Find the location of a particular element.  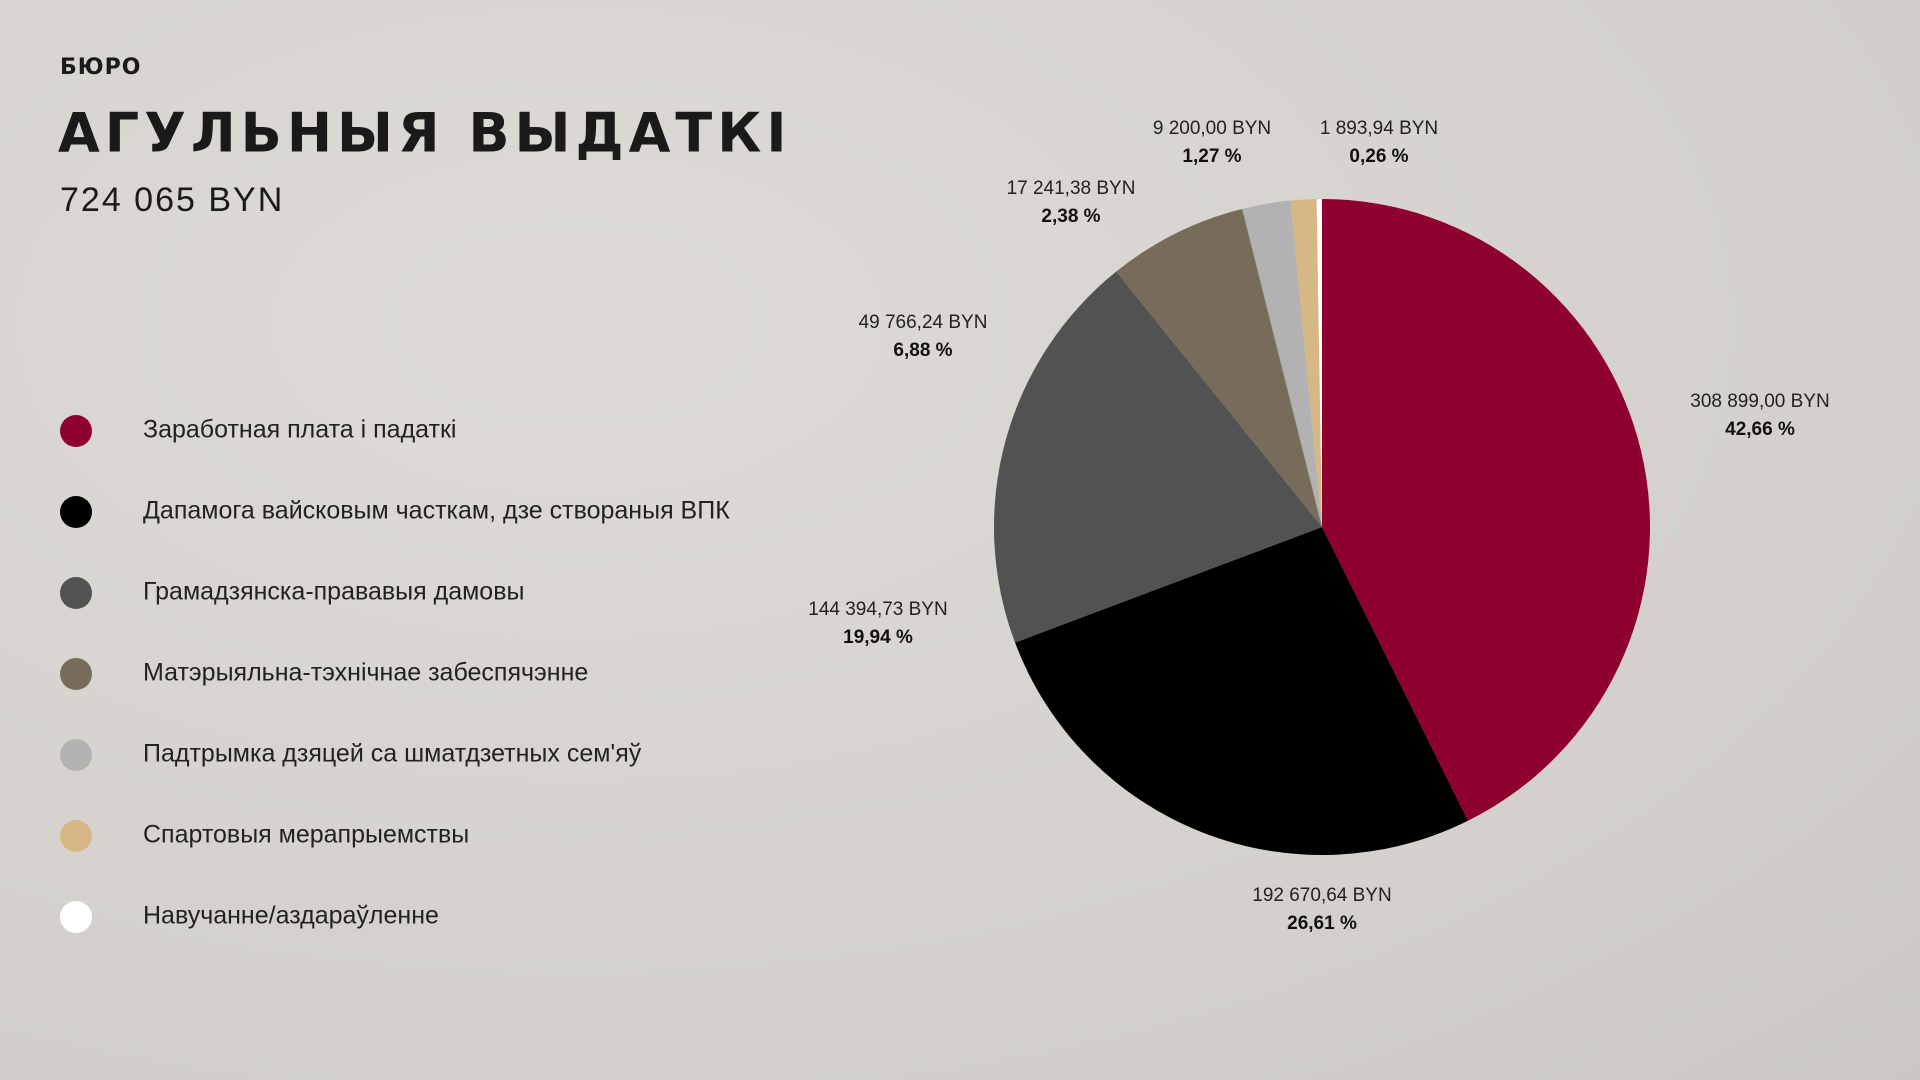

legend-label: Матэрыяльна-тэхнічнае забеспячэнне is located at coordinates (365, 673).